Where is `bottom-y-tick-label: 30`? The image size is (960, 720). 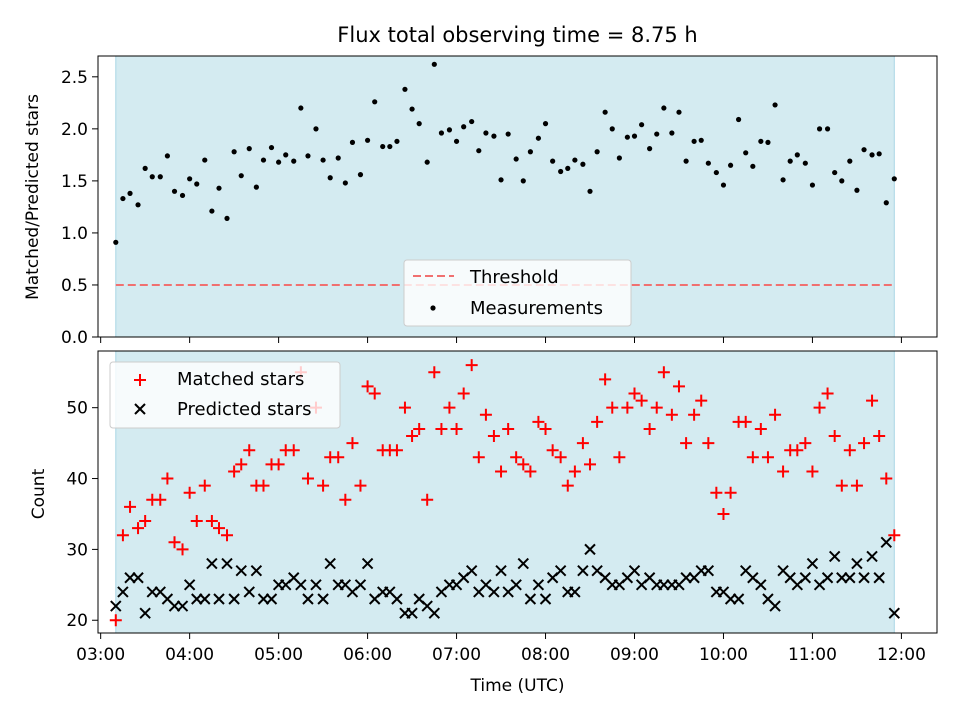
bottom-y-tick-label: 30 is located at coordinates (77, 550).